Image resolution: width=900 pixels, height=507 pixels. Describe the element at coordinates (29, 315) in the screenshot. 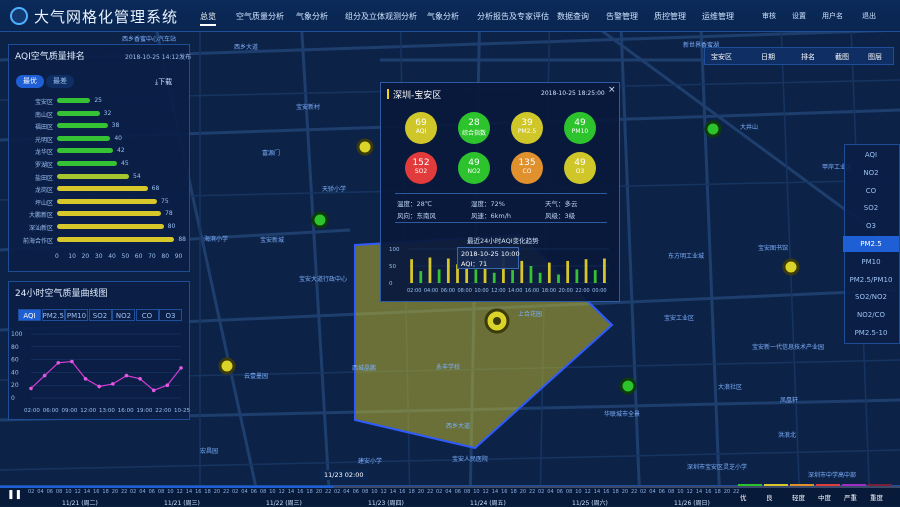

I see `pollutant-tab: AQI` at that location.